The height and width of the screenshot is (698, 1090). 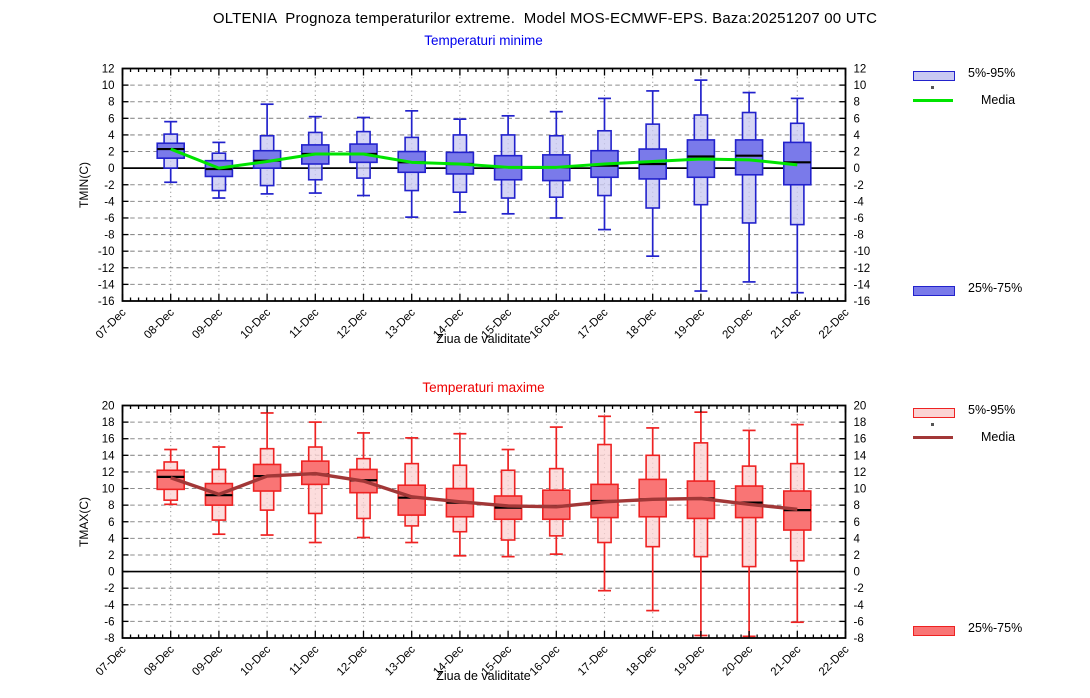 What do you see at coordinates (483, 339) in the screenshot?
I see `tmin-x-axis-title: Ziua de validitate` at bounding box center [483, 339].